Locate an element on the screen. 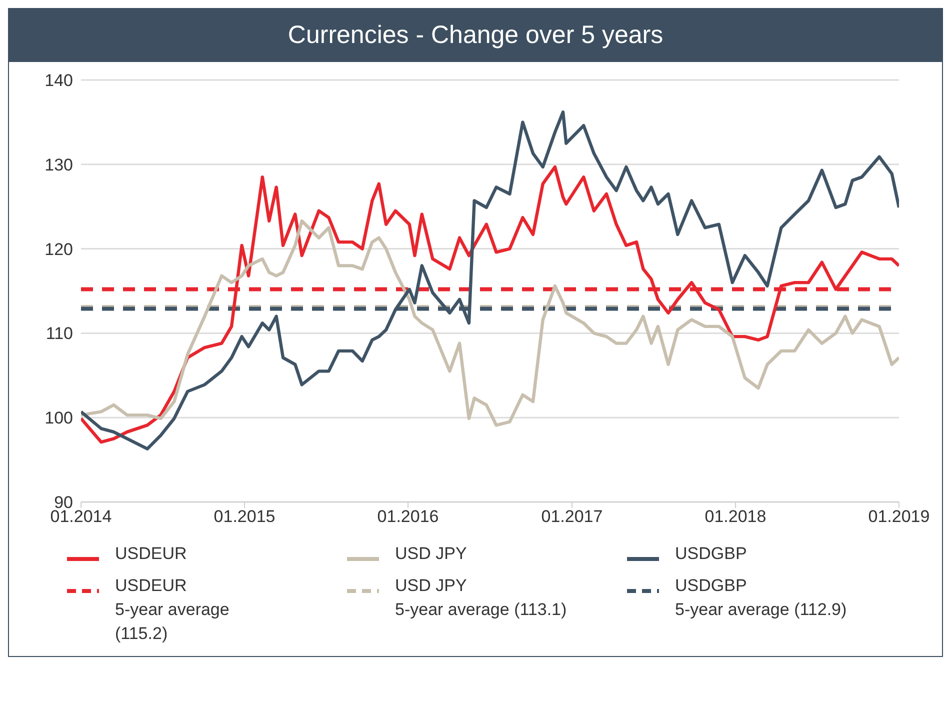 The width and height of the screenshot is (951, 701). y-tick-label: 110 is located at coordinates (59, 334).